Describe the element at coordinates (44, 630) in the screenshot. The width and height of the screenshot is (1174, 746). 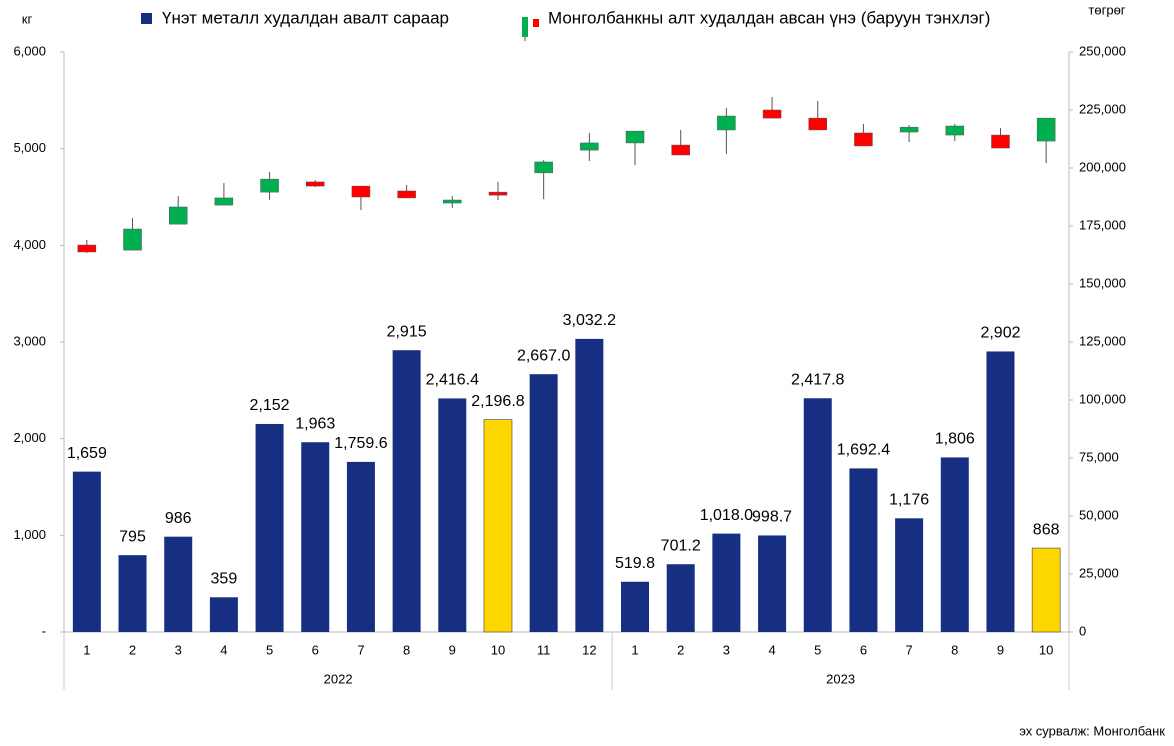
I see `y-tick-label: -` at that location.